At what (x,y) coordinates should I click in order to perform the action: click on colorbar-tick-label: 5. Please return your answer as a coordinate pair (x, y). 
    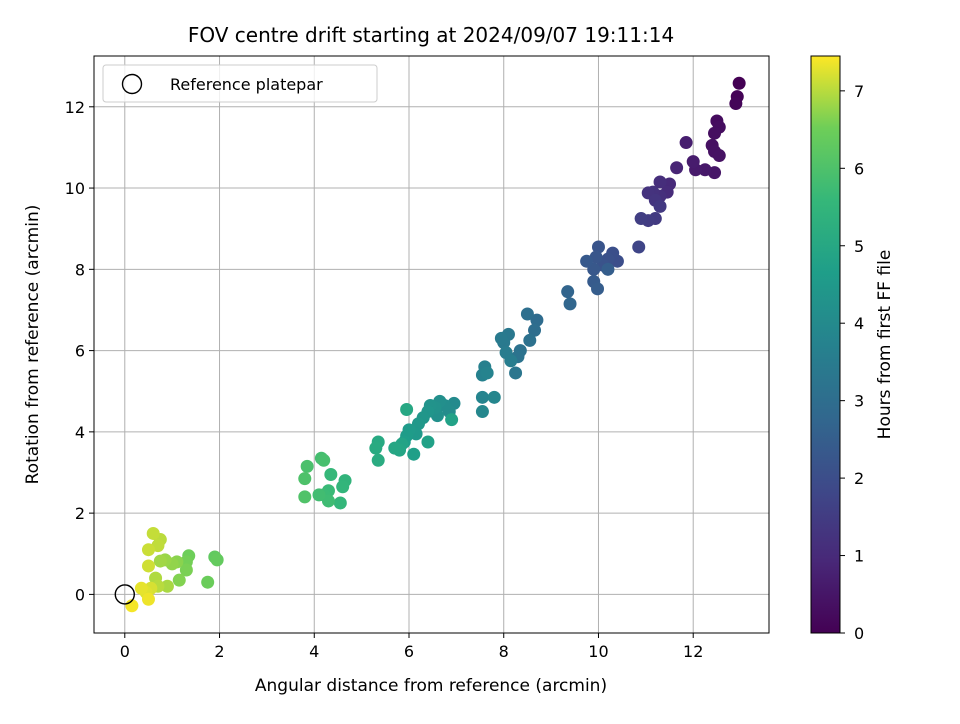
    Looking at the image, I should click on (859, 246).